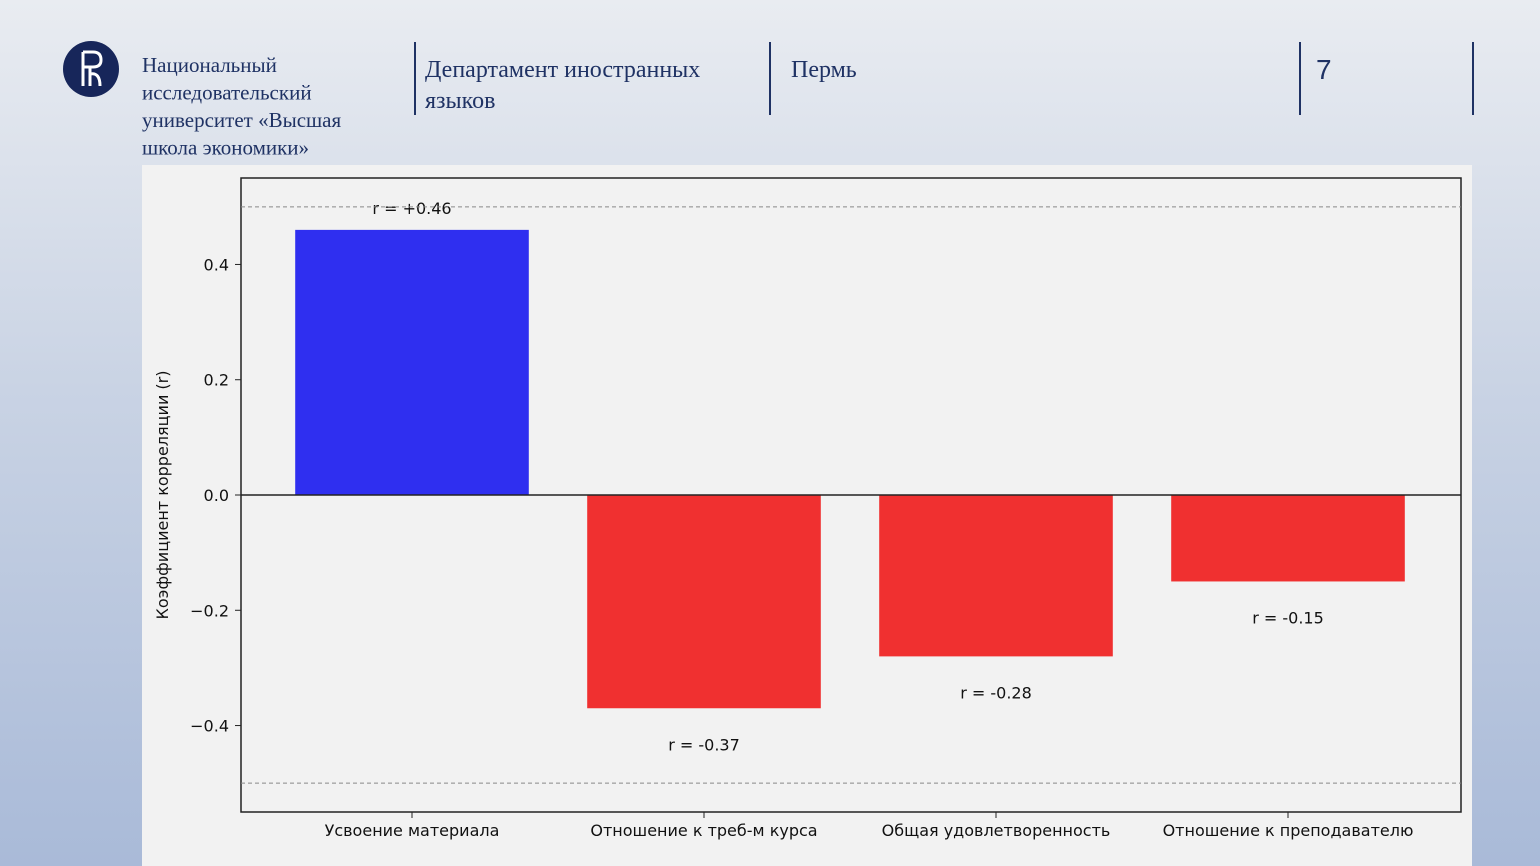  Describe the element at coordinates (225, 148) in the screenshot. I see `organization-line: школа экономики»` at that location.